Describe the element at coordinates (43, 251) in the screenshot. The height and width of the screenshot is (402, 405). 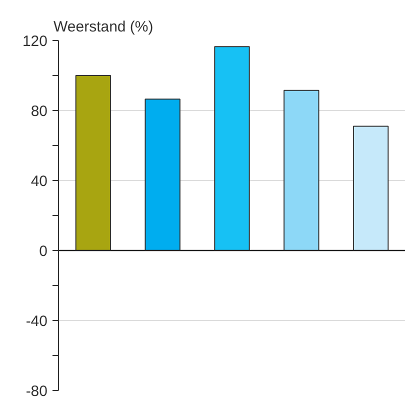
I see `y-tick-label: 0` at that location.